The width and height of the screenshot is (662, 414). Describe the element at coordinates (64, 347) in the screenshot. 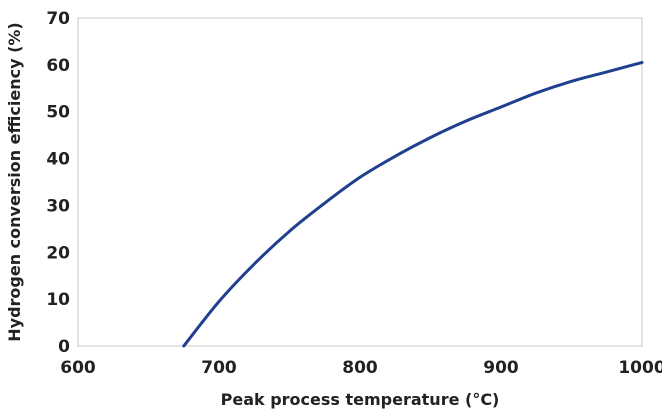

I see `y-tick-label: 0` at that location.